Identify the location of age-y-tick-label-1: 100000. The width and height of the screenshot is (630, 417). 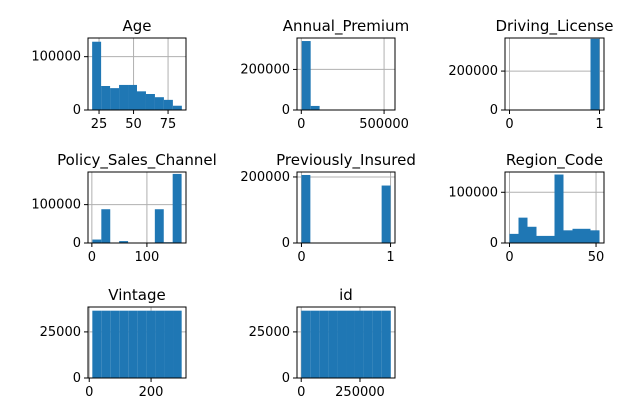
(56, 57).